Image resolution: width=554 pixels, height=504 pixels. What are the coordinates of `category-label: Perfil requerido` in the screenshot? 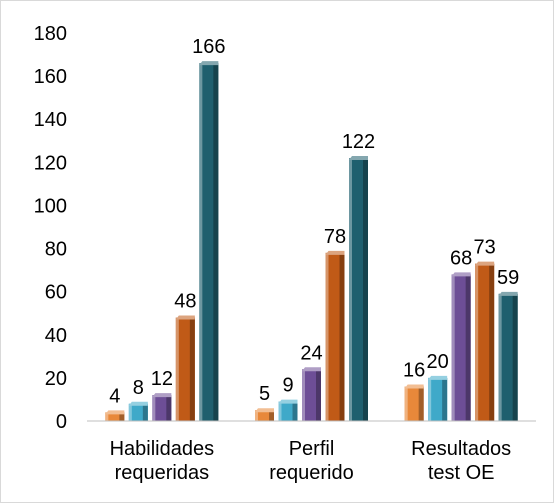 It's located at (311, 461).